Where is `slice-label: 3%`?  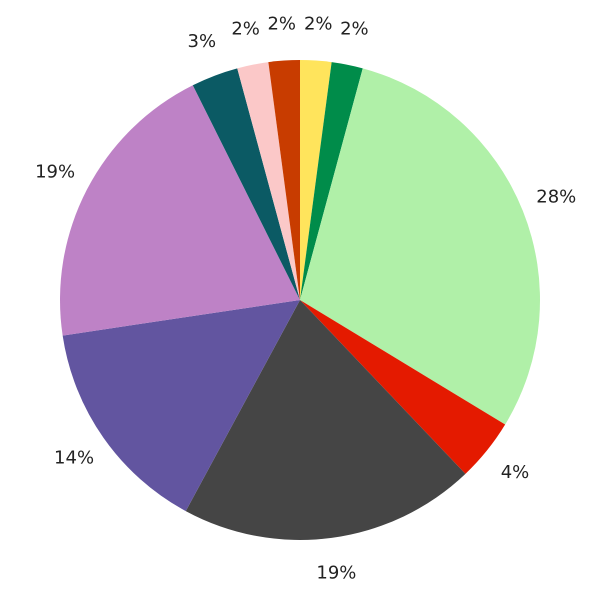 slice-label: 3% is located at coordinates (202, 41).